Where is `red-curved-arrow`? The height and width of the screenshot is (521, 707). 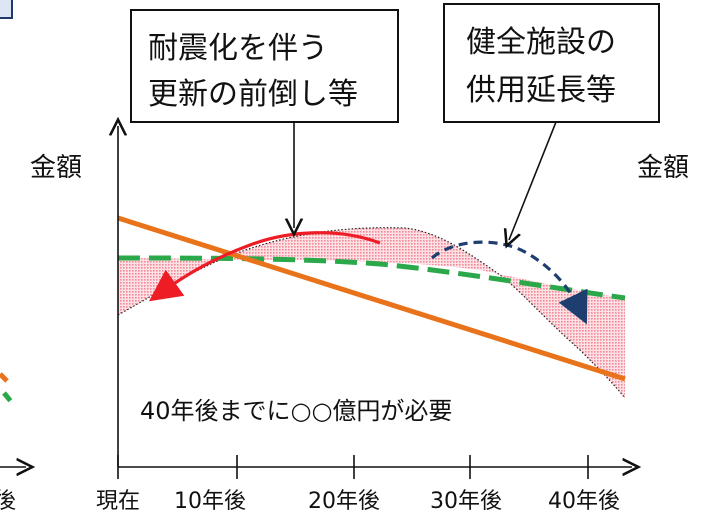
red-curved-arrow is located at coordinates (264, 266).